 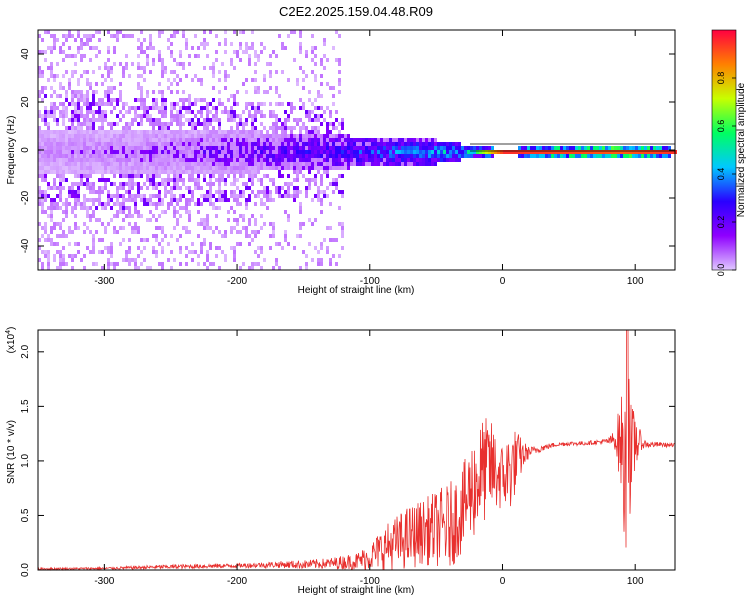 What do you see at coordinates (721, 270) in the screenshot?
I see `colorbar-tick-label: 0.0` at bounding box center [721, 270].